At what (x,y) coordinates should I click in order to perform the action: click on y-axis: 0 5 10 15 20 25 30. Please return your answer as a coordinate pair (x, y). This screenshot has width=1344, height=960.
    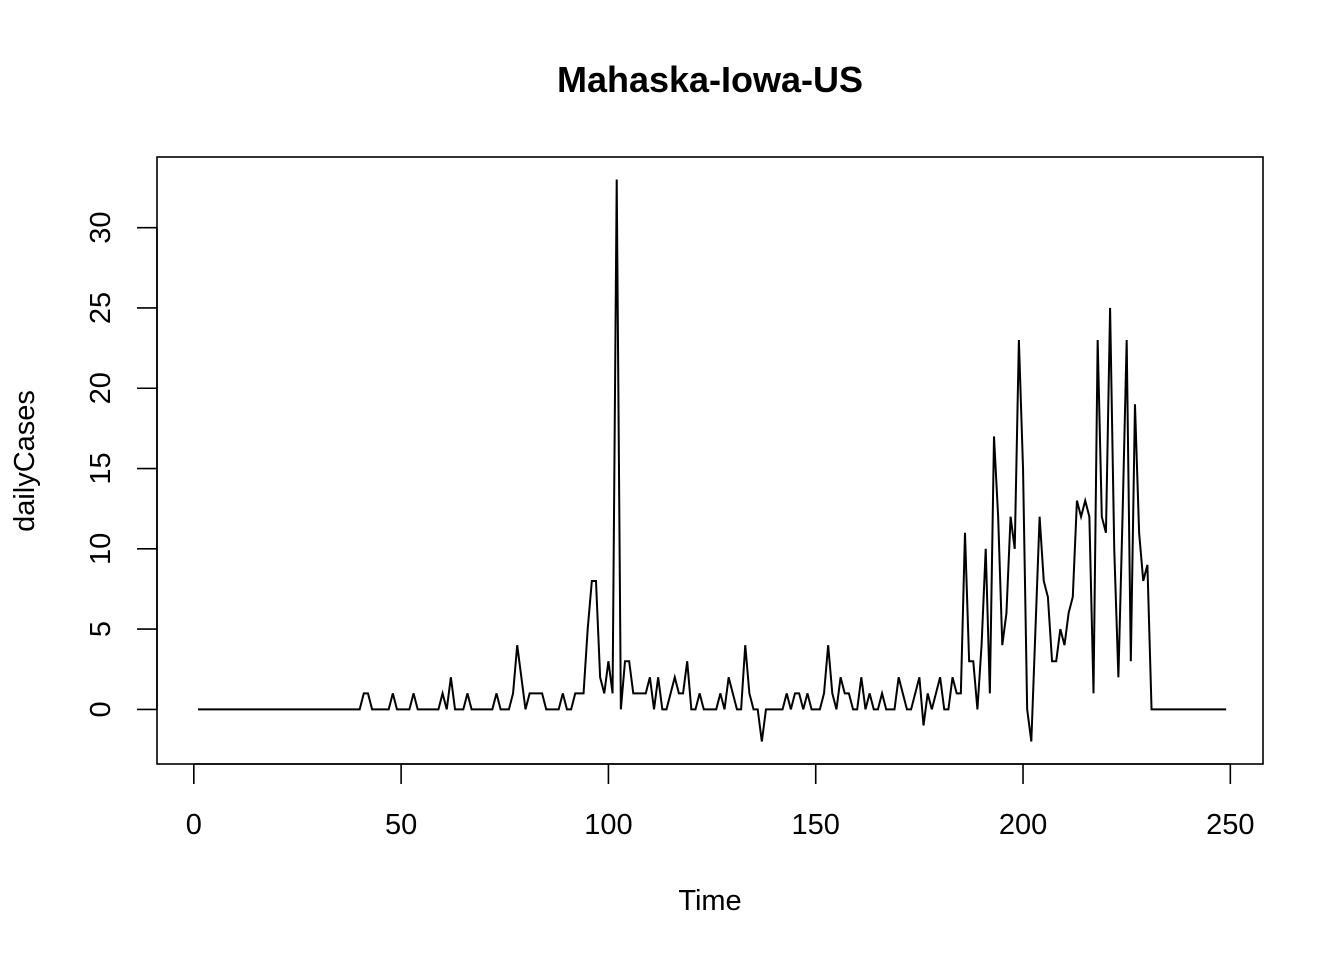
    Looking at the image, I should click on (121, 464).